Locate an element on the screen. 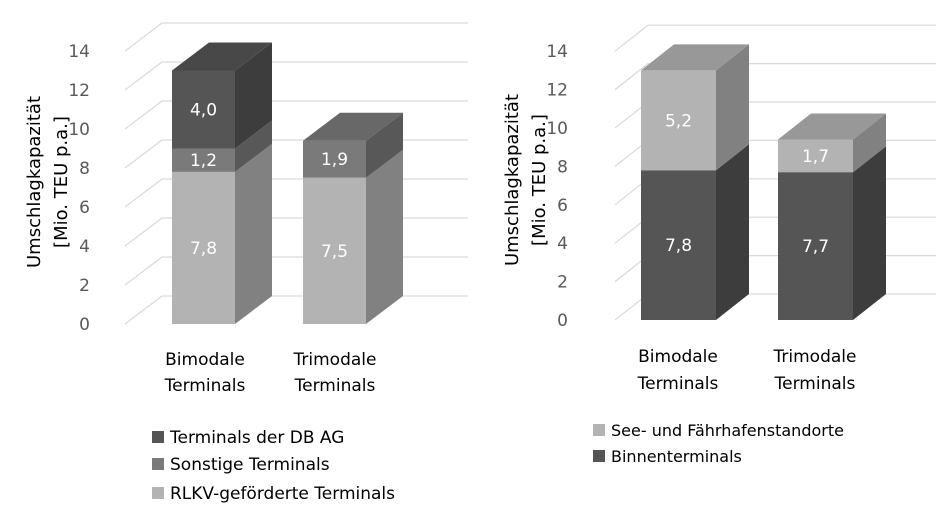 This screenshot has height=512, width=936. data-label: 1,7 is located at coordinates (815, 157).